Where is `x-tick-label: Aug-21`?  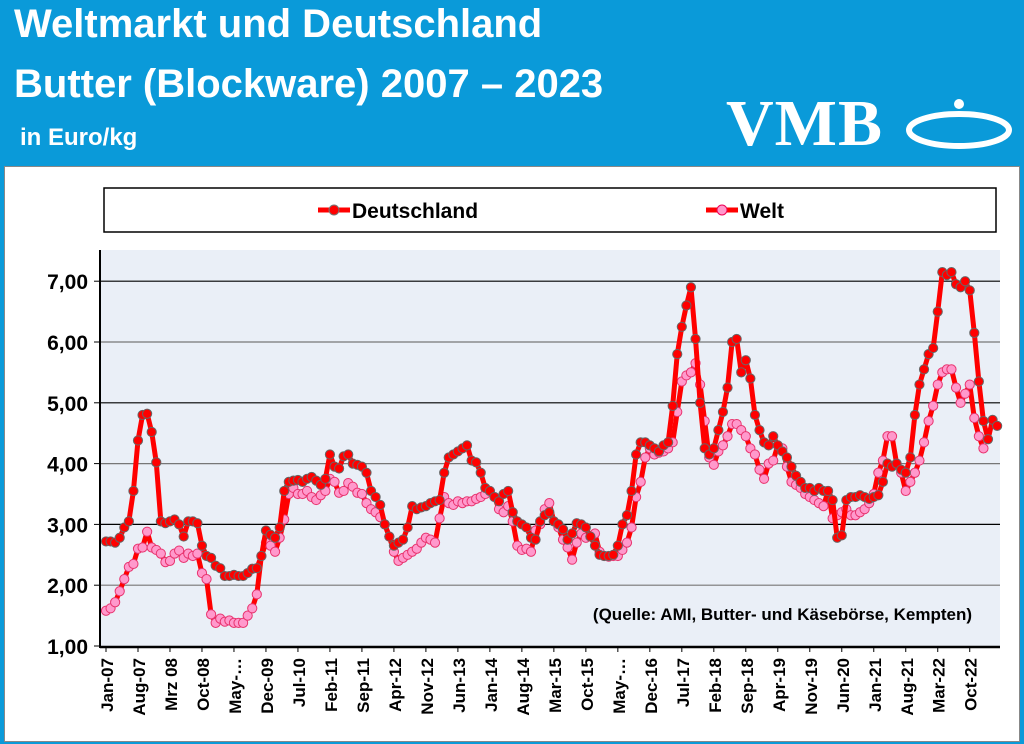 x-tick-label: Aug-21 is located at coordinates (907, 687).